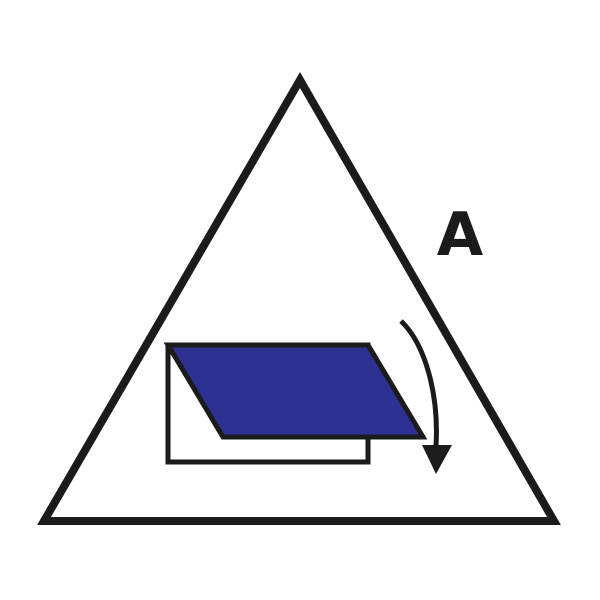 The width and height of the screenshot is (600, 600). What do you see at coordinates (437, 459) in the screenshot?
I see `arrowhead` at bounding box center [437, 459].